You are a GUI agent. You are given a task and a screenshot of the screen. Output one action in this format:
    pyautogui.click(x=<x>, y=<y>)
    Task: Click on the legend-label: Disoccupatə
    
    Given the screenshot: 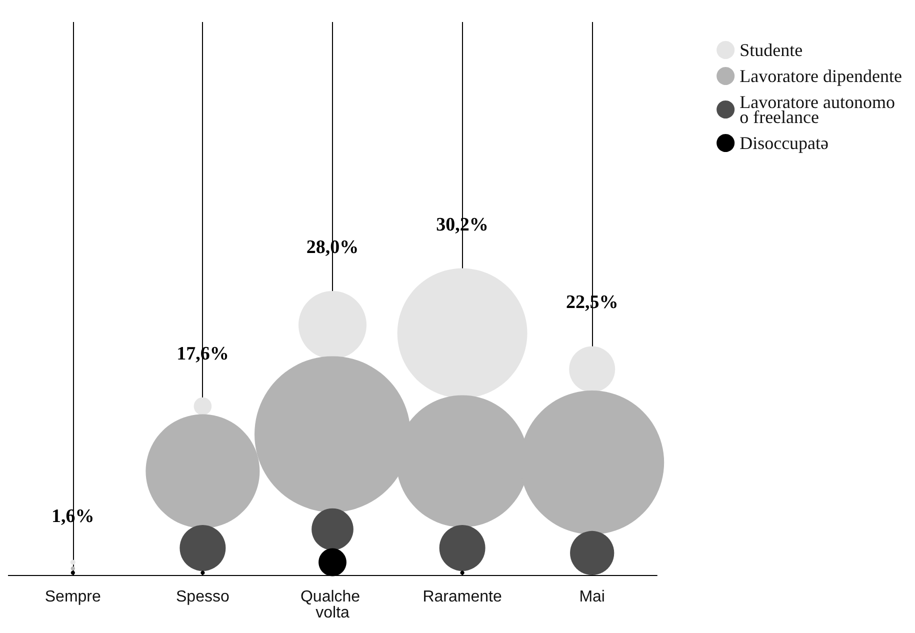 What is the action you would take?
    pyautogui.click(x=784, y=143)
    